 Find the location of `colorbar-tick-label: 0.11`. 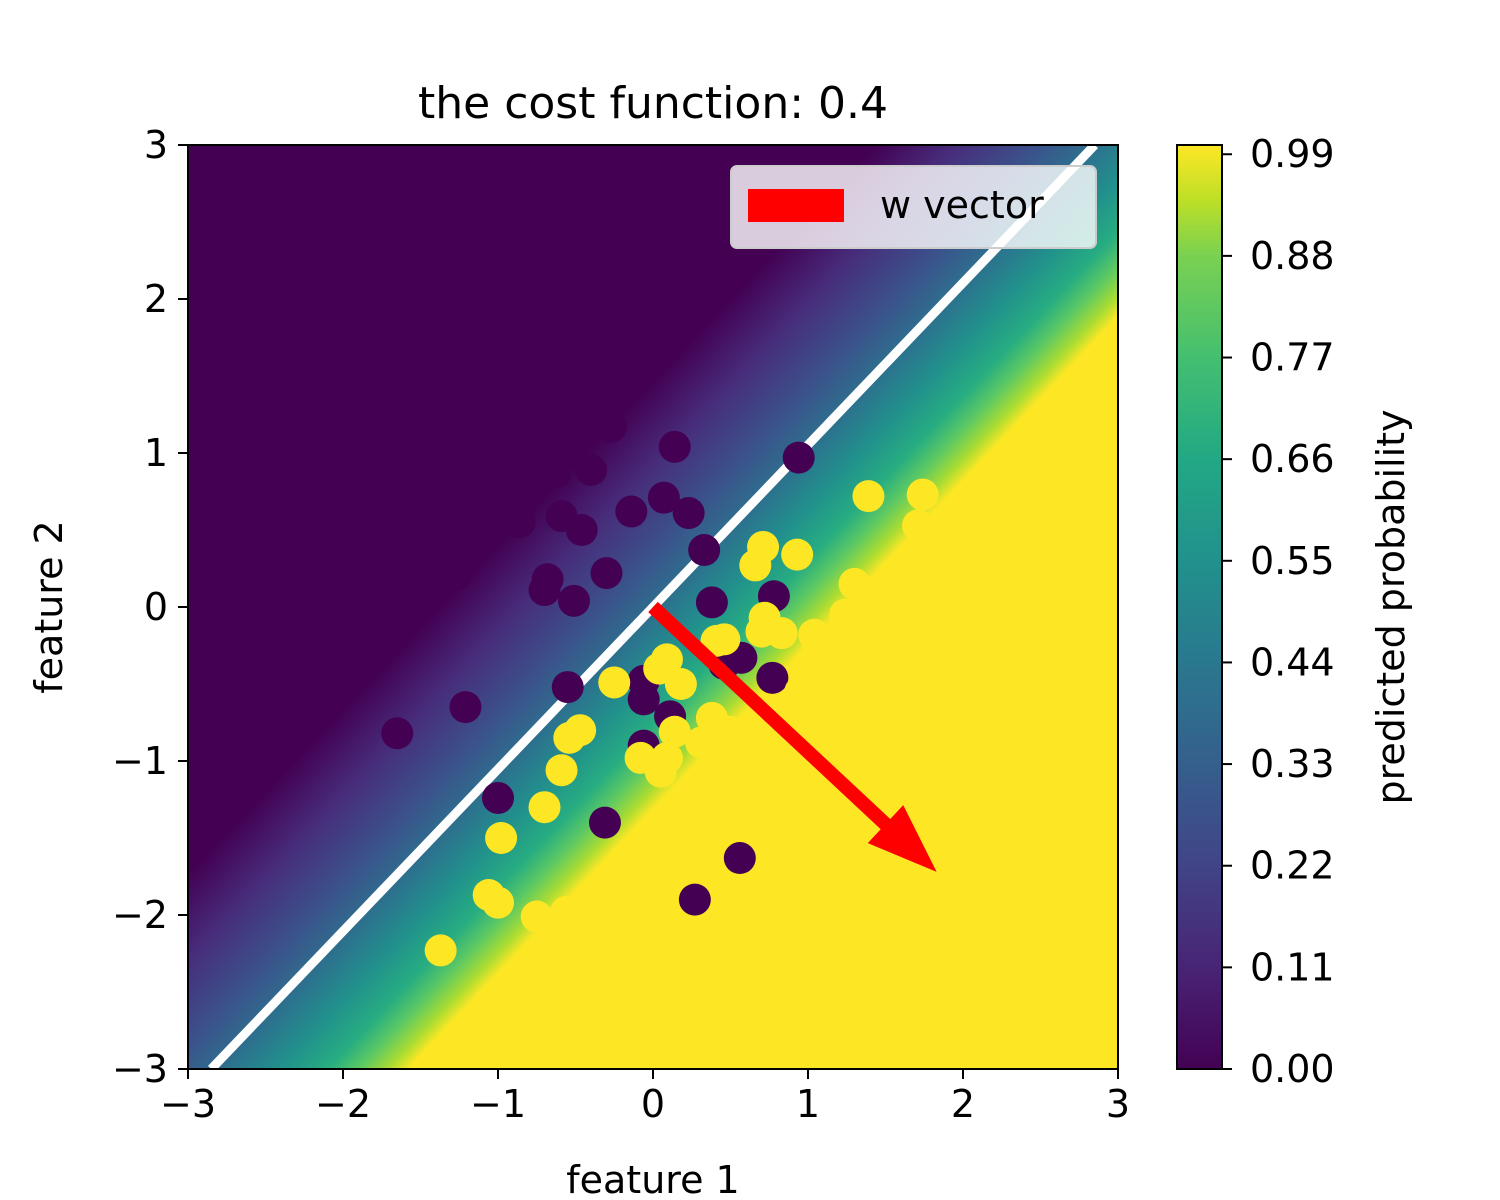

colorbar-tick-label: 0.11 is located at coordinates (1292, 967).